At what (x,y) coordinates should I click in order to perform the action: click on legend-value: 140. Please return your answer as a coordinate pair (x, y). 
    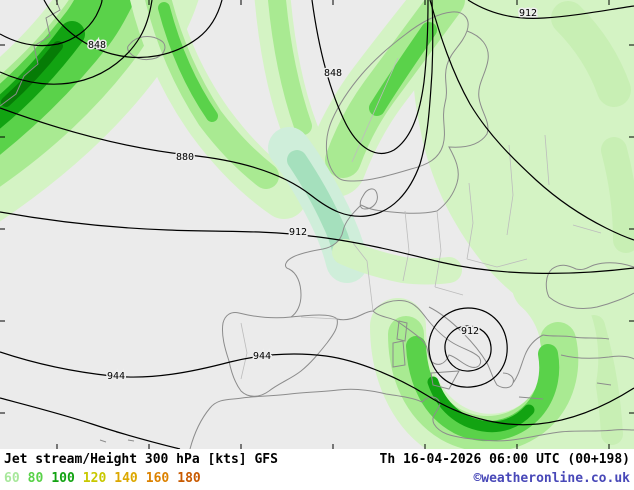
    Looking at the image, I should click on (126, 478).